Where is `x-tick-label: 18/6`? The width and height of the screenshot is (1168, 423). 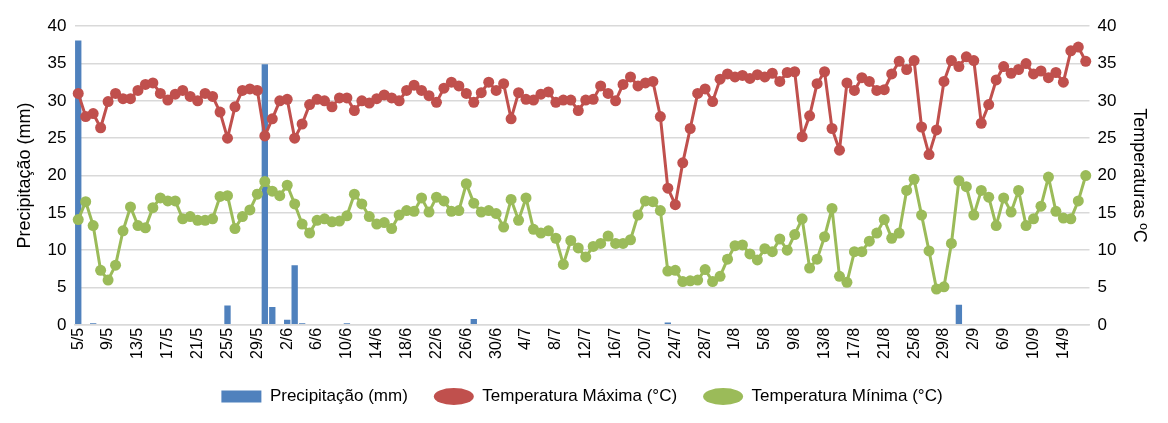 x-tick-label: 18/6 is located at coordinates (406, 343).